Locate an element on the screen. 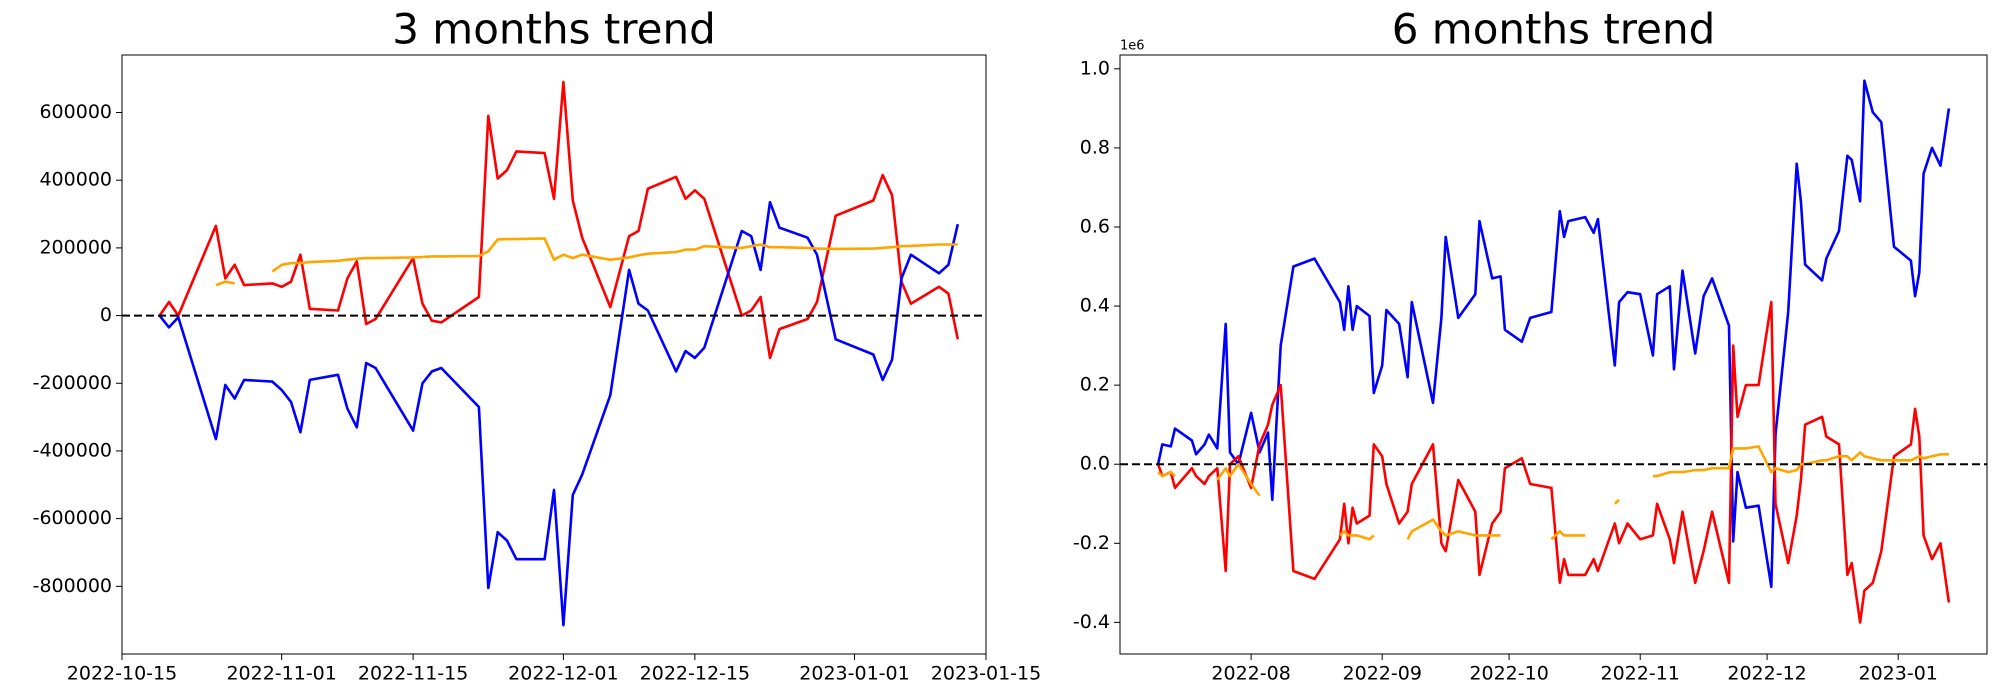  y-tick-label: -0.2 is located at coordinates (1091, 543).